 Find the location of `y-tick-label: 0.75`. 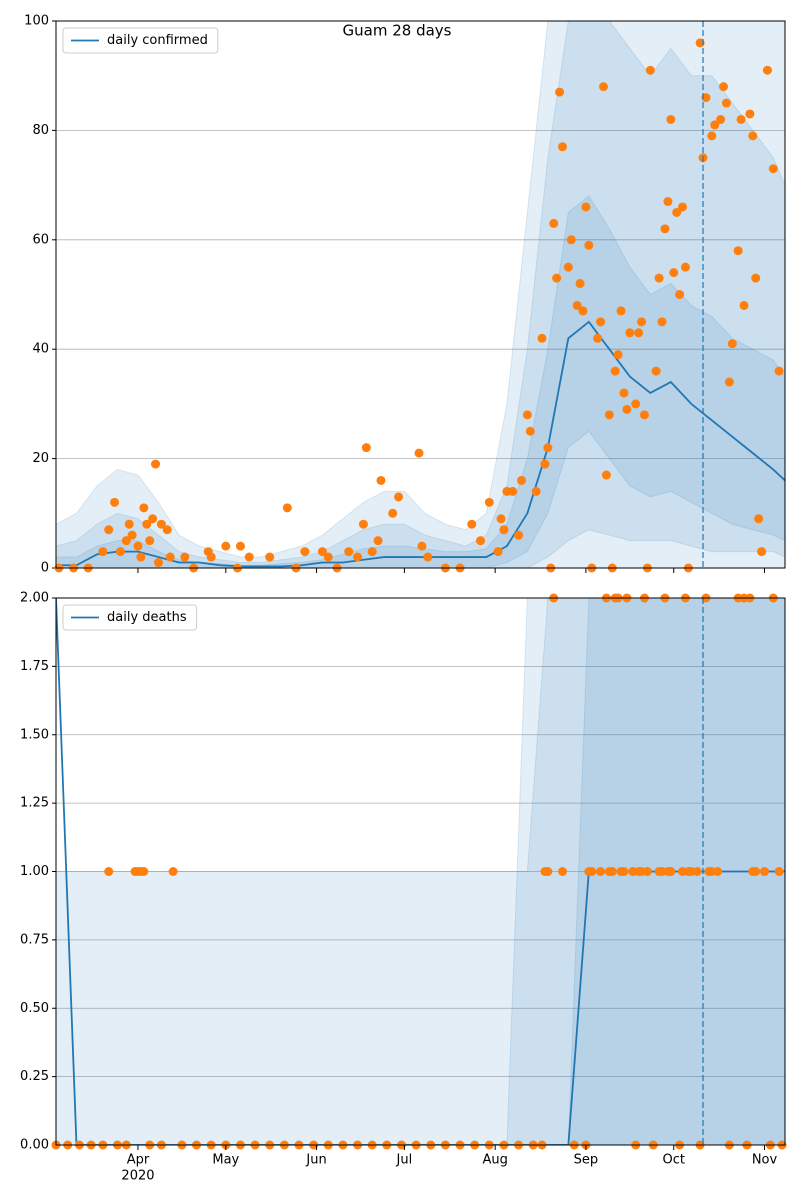

y-tick-label: 0.75 is located at coordinates (34, 939).